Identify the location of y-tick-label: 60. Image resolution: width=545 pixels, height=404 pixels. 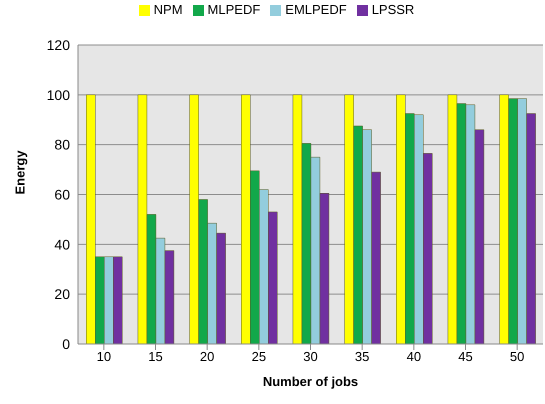
(62, 194).